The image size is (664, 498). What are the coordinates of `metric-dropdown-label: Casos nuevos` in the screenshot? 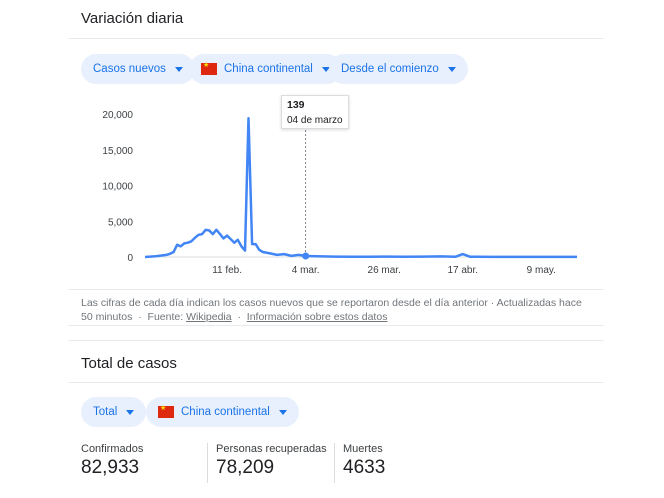 It's located at (129, 69).